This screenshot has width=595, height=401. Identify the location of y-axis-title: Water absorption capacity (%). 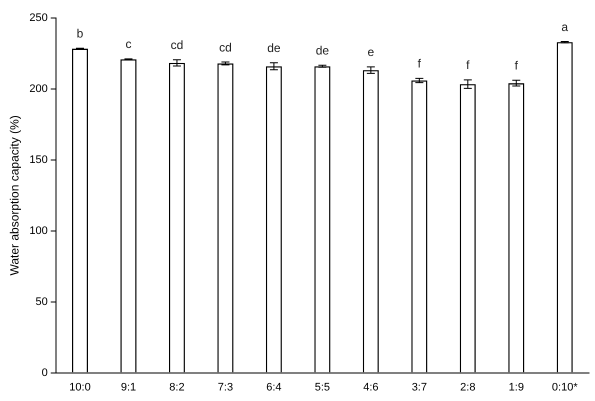
(15, 195).